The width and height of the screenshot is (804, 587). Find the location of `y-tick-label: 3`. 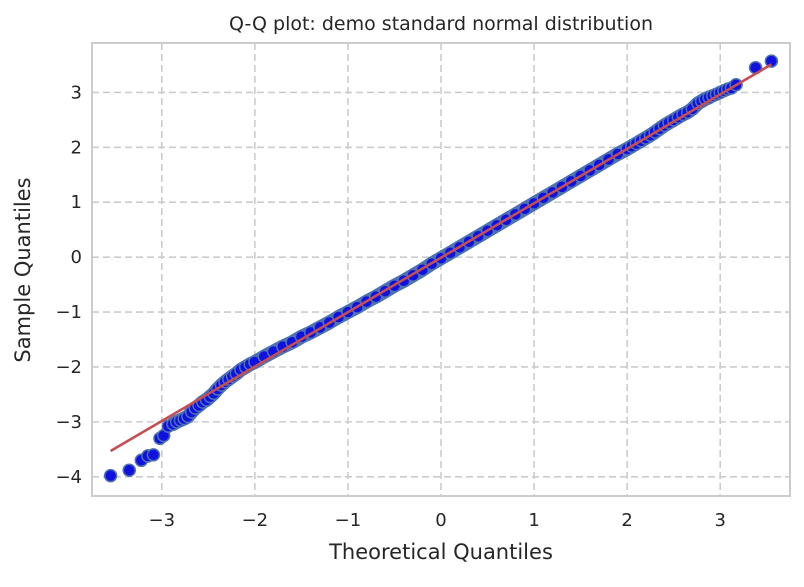

y-tick-label: 3 is located at coordinates (76, 92).